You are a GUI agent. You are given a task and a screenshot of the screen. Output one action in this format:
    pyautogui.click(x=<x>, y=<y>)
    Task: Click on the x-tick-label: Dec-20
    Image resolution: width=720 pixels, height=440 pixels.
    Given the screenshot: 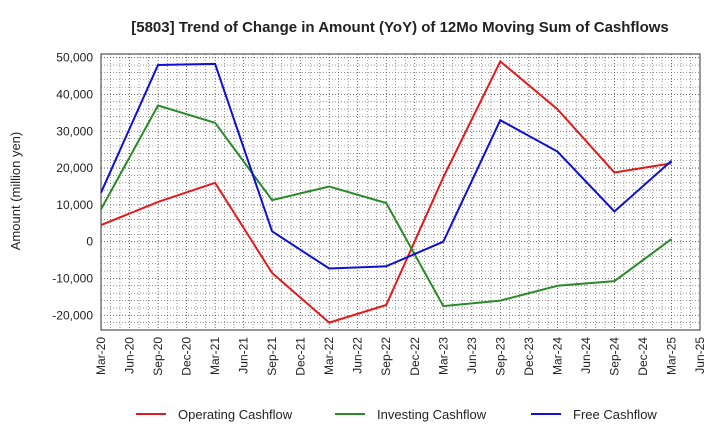 What is the action you would take?
    pyautogui.click(x=187, y=356)
    